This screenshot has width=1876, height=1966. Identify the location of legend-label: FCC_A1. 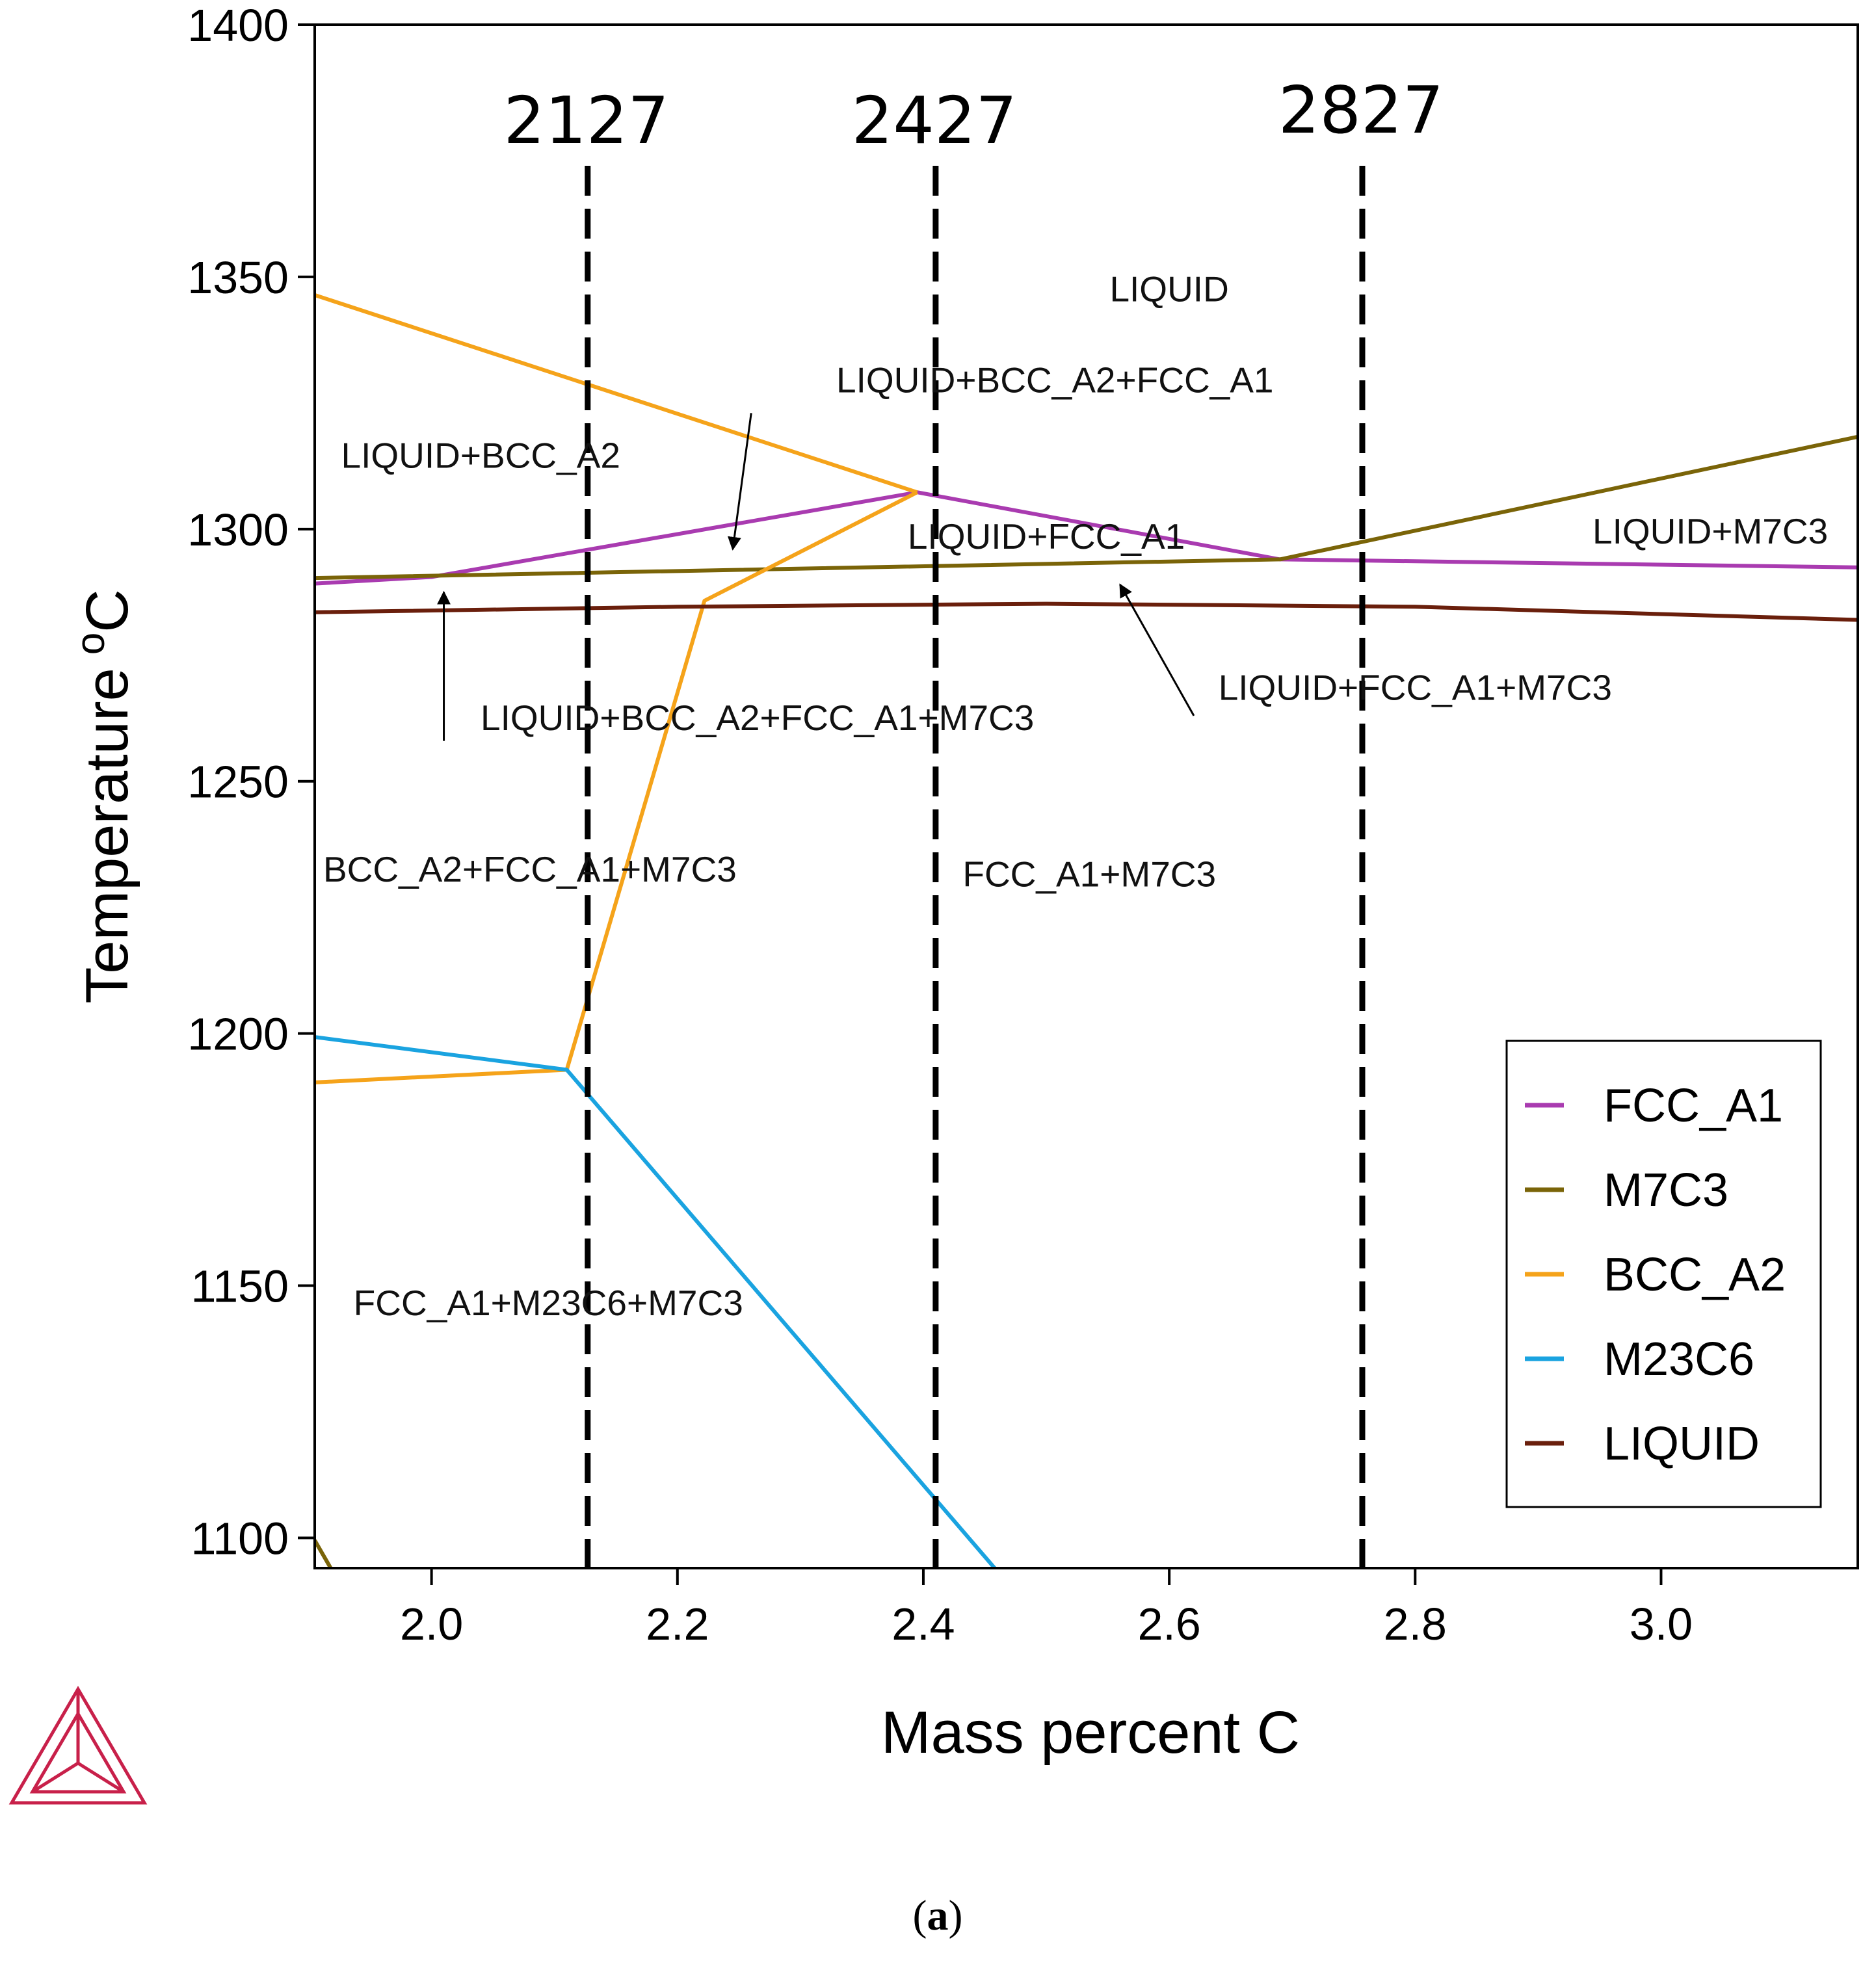
(1693, 1106).